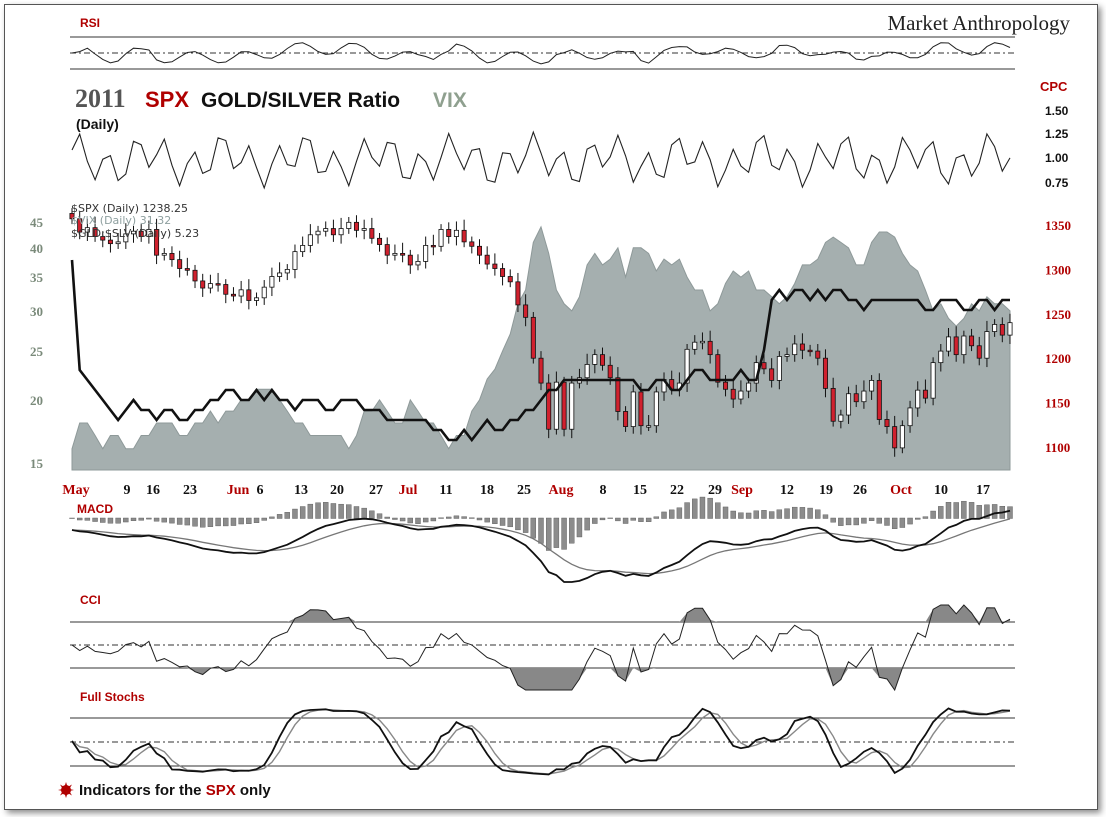 This screenshot has width=1106, height=817. What do you see at coordinates (66, 790) in the screenshot?
I see `starburst-icon` at bounding box center [66, 790].